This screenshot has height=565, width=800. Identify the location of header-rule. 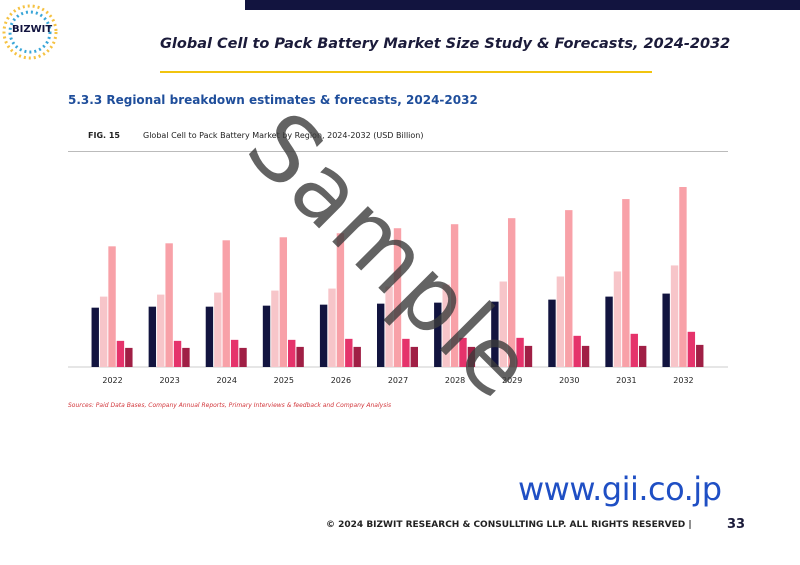
(406, 72).